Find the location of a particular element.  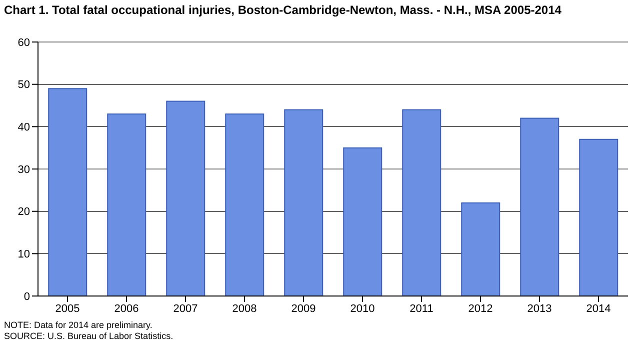

source-note: SOURCE: U.S. Bureau of Labor Statistics. is located at coordinates (89, 336).